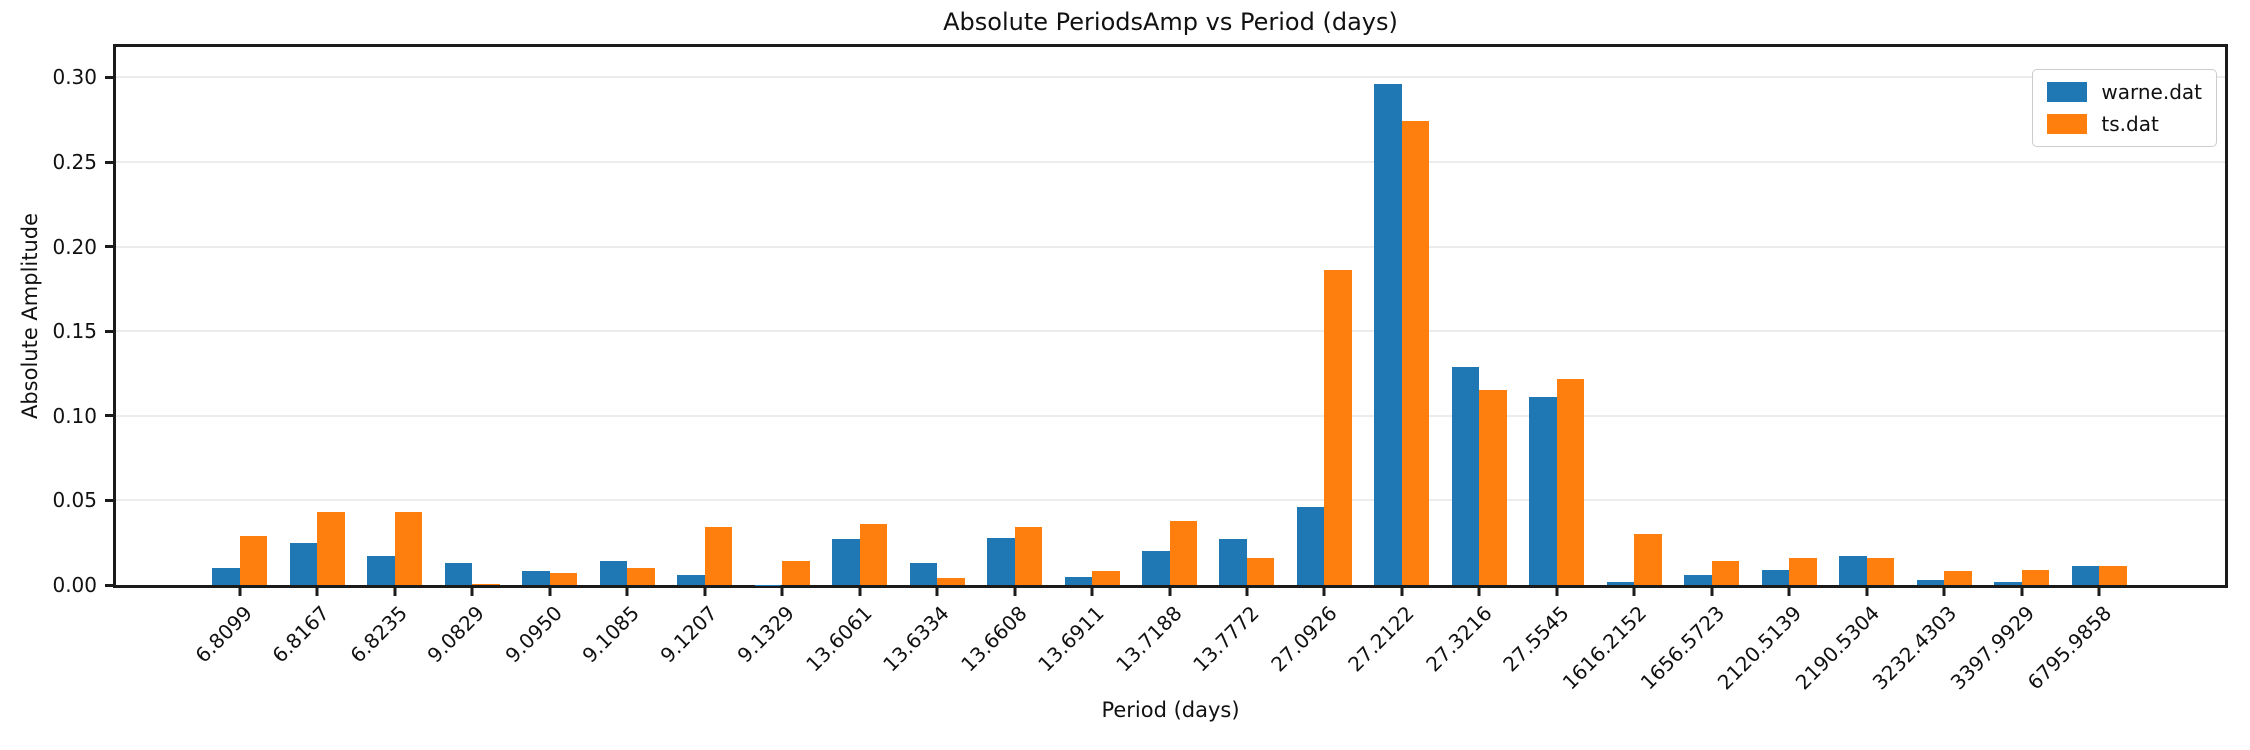 Image resolution: width=2250 pixels, height=750 pixels. What do you see at coordinates (2035, 577) in the screenshot?
I see `bar-ts.dat-3397.9929` at bounding box center [2035, 577].